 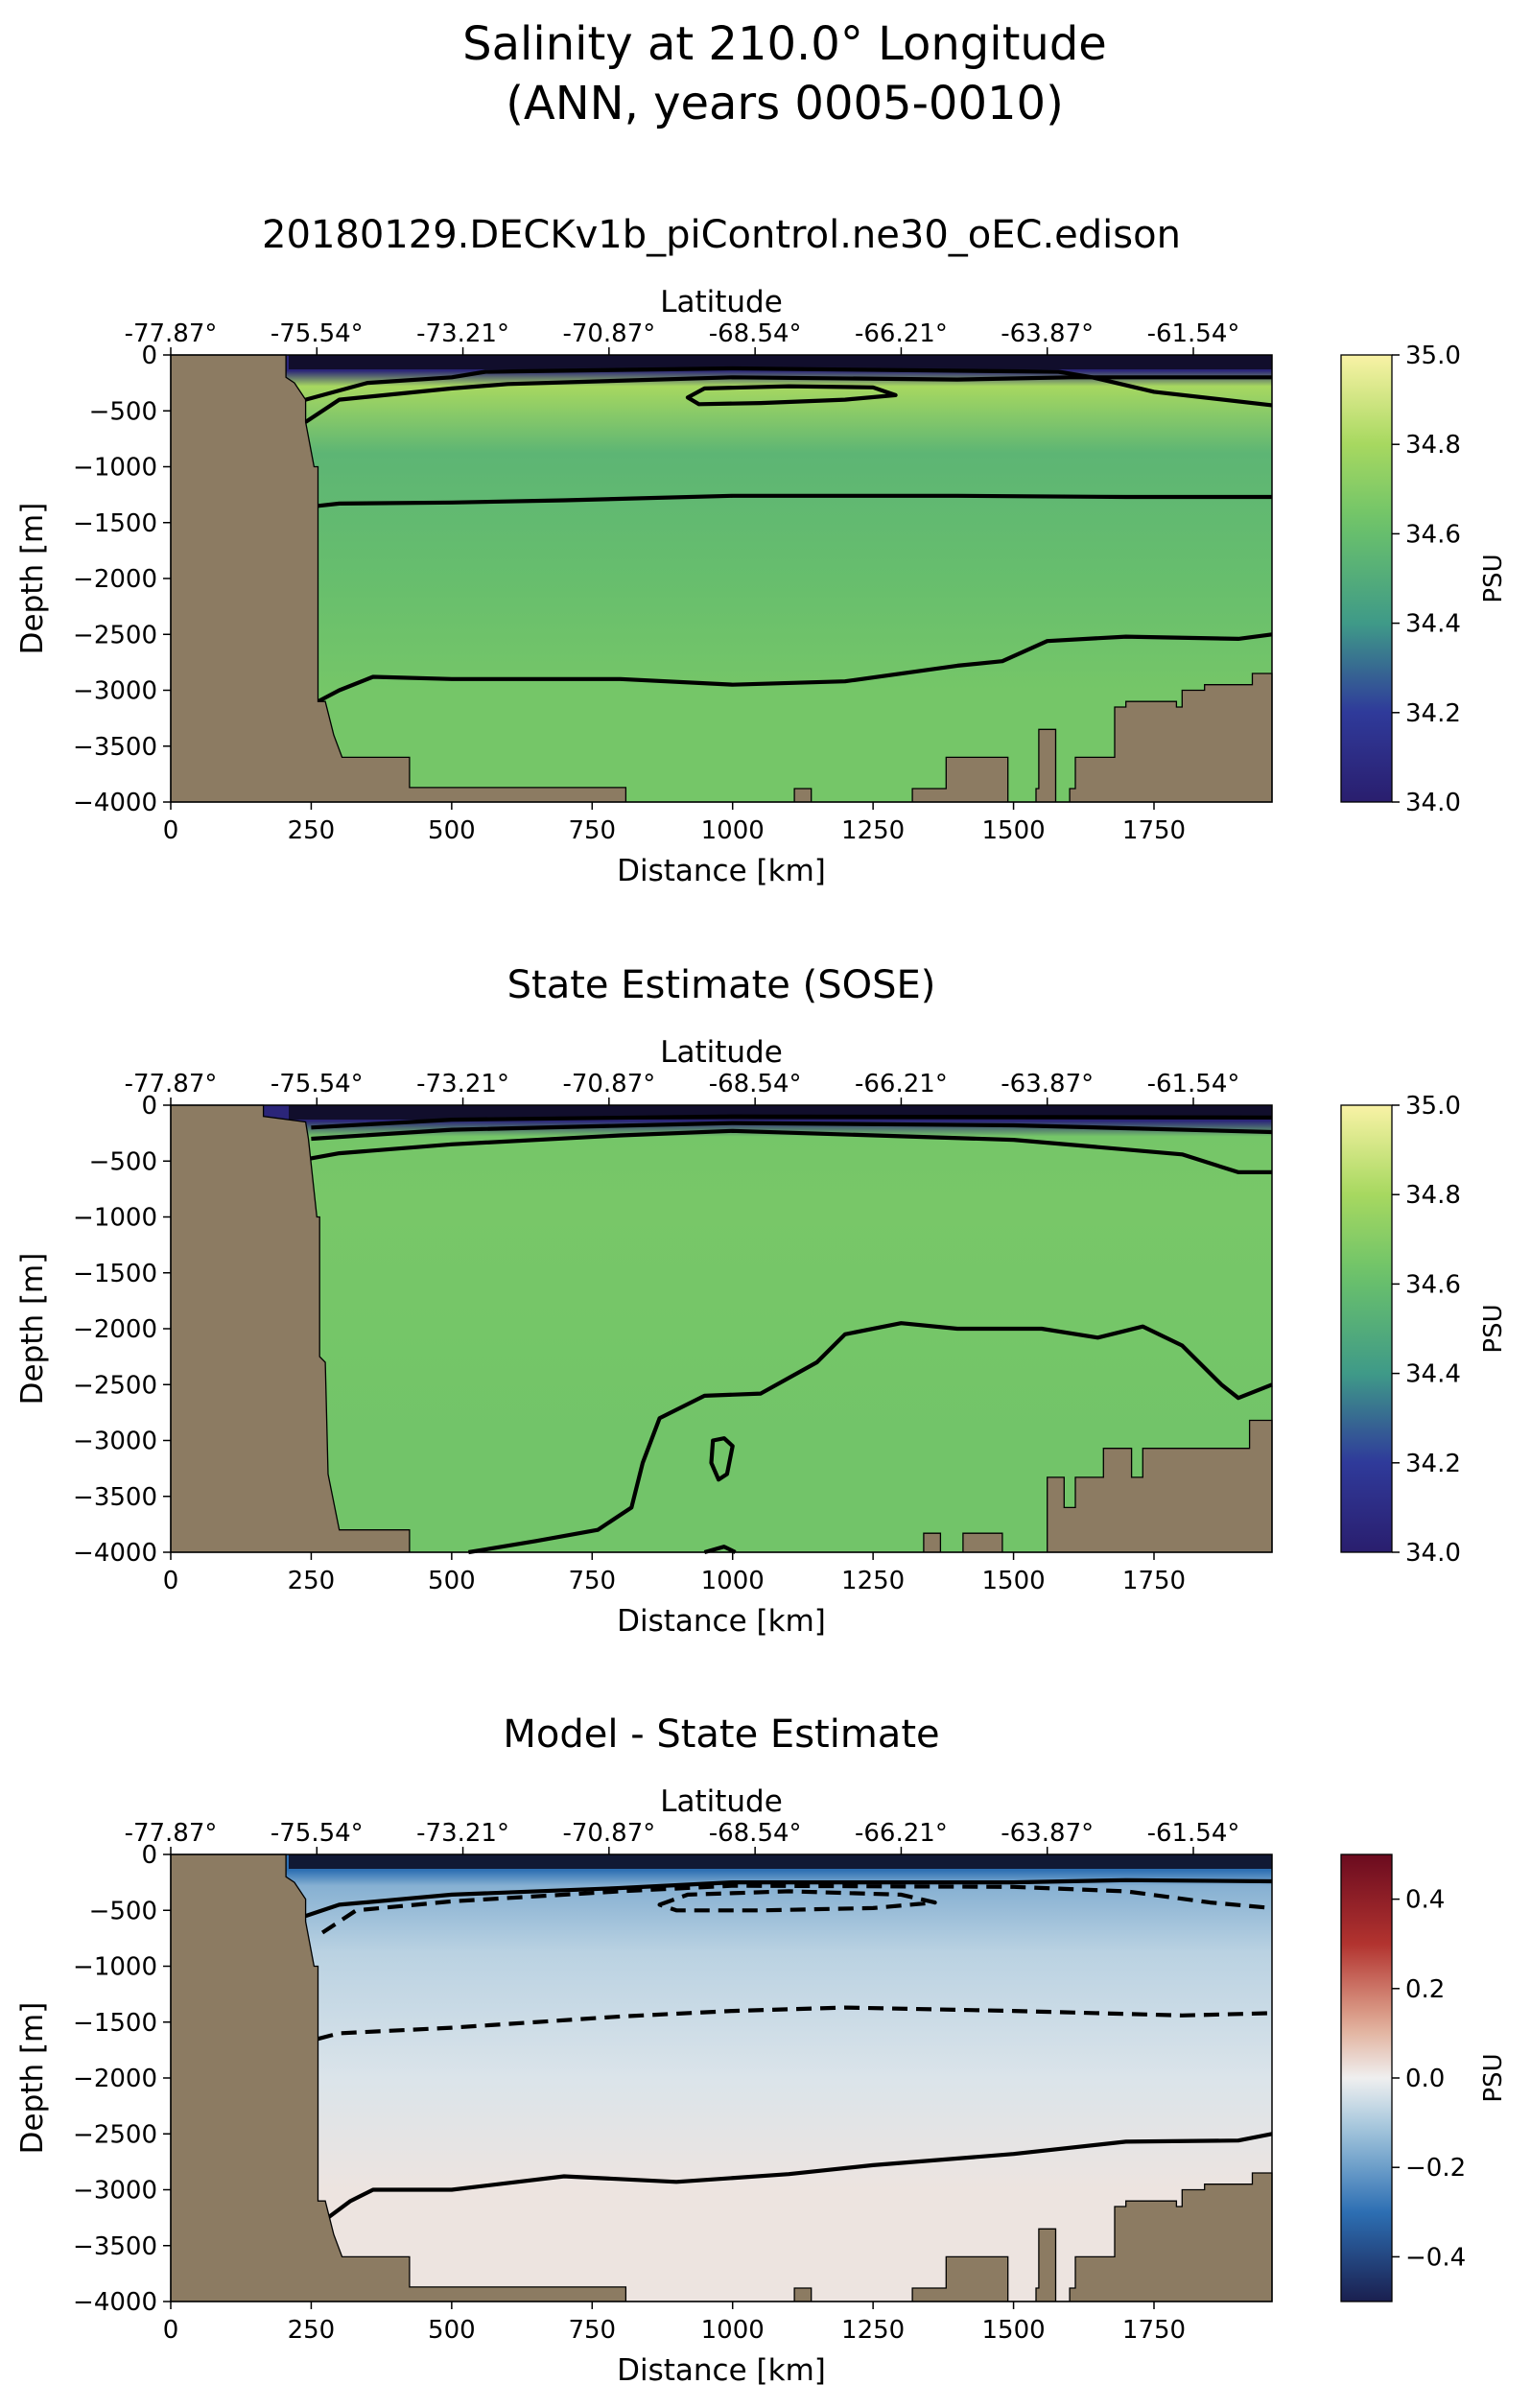 What do you see at coordinates (1435, 2257) in the screenshot?
I see `colorbar-tick-label: −0.4` at bounding box center [1435, 2257].